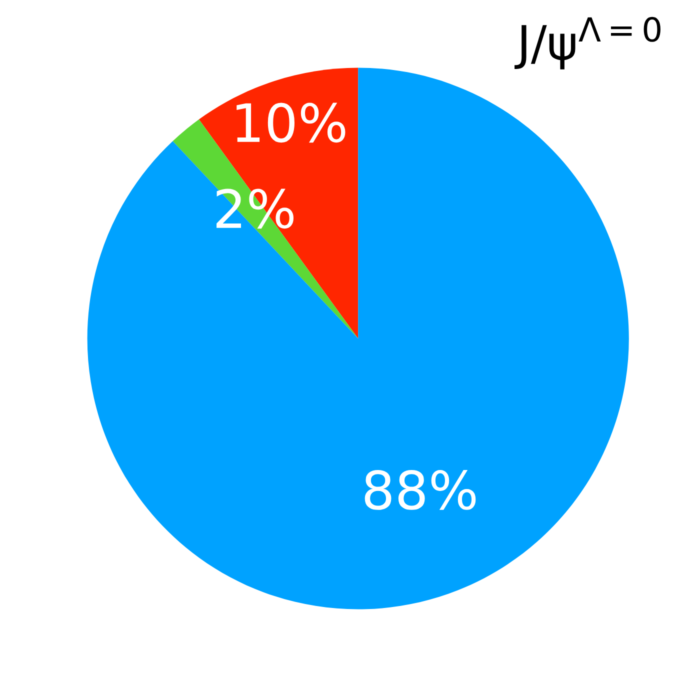 This screenshot has width=692, height=677. What do you see at coordinates (255, 208) in the screenshot?
I see `data-label: 2%` at bounding box center [255, 208].